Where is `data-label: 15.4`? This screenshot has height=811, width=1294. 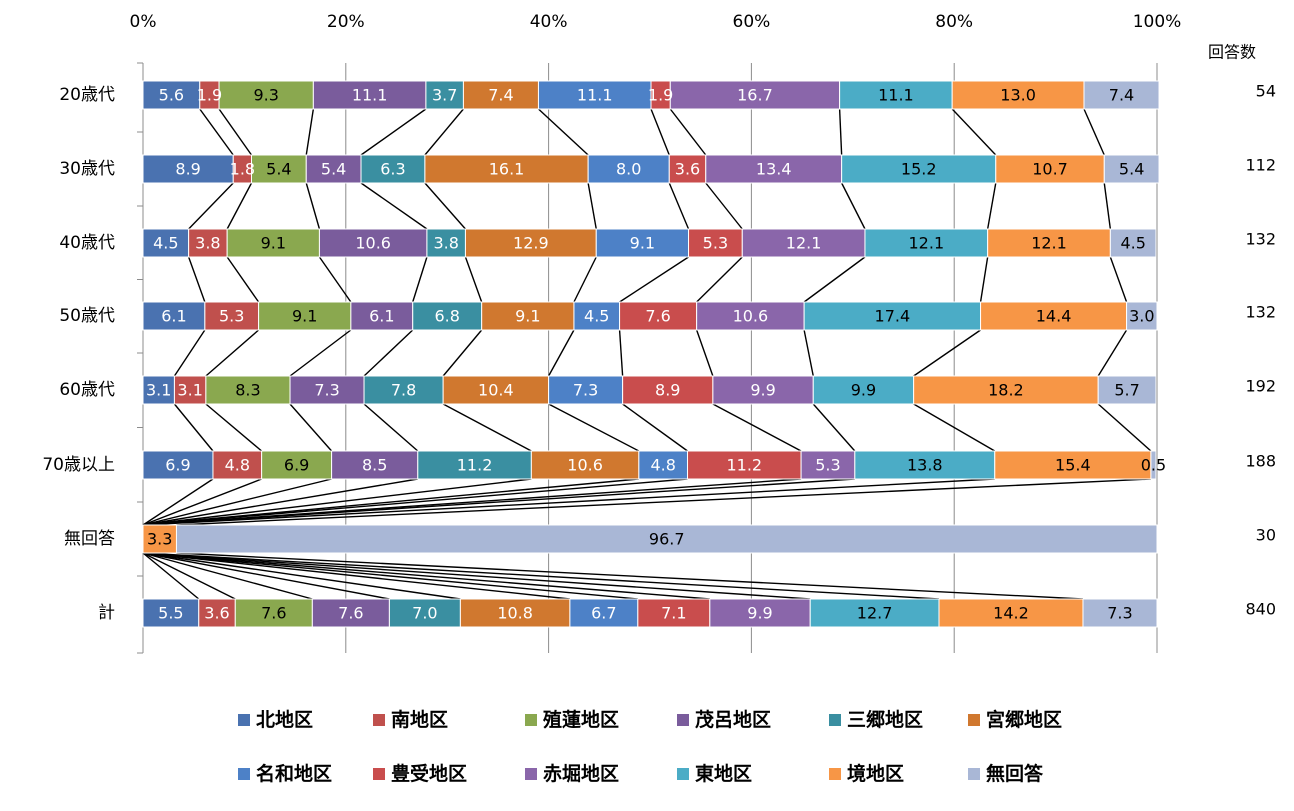 data-label: 15.4 is located at coordinates (1073, 465).